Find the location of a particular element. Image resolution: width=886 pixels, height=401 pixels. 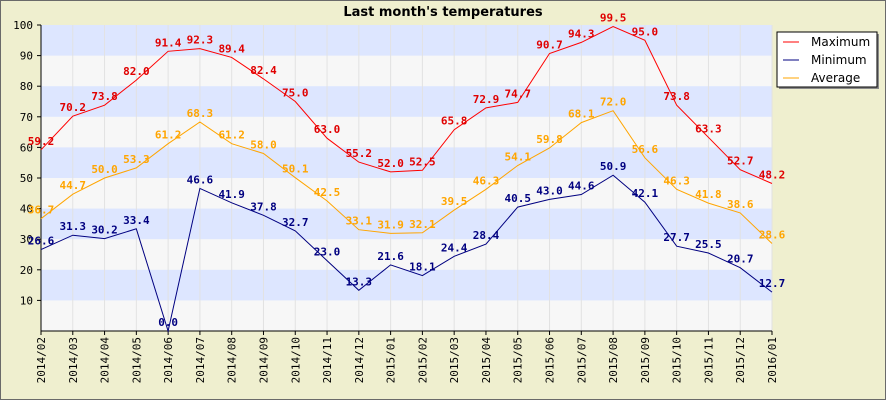

x-tick-label: 2015/01 is located at coordinates (391, 360).